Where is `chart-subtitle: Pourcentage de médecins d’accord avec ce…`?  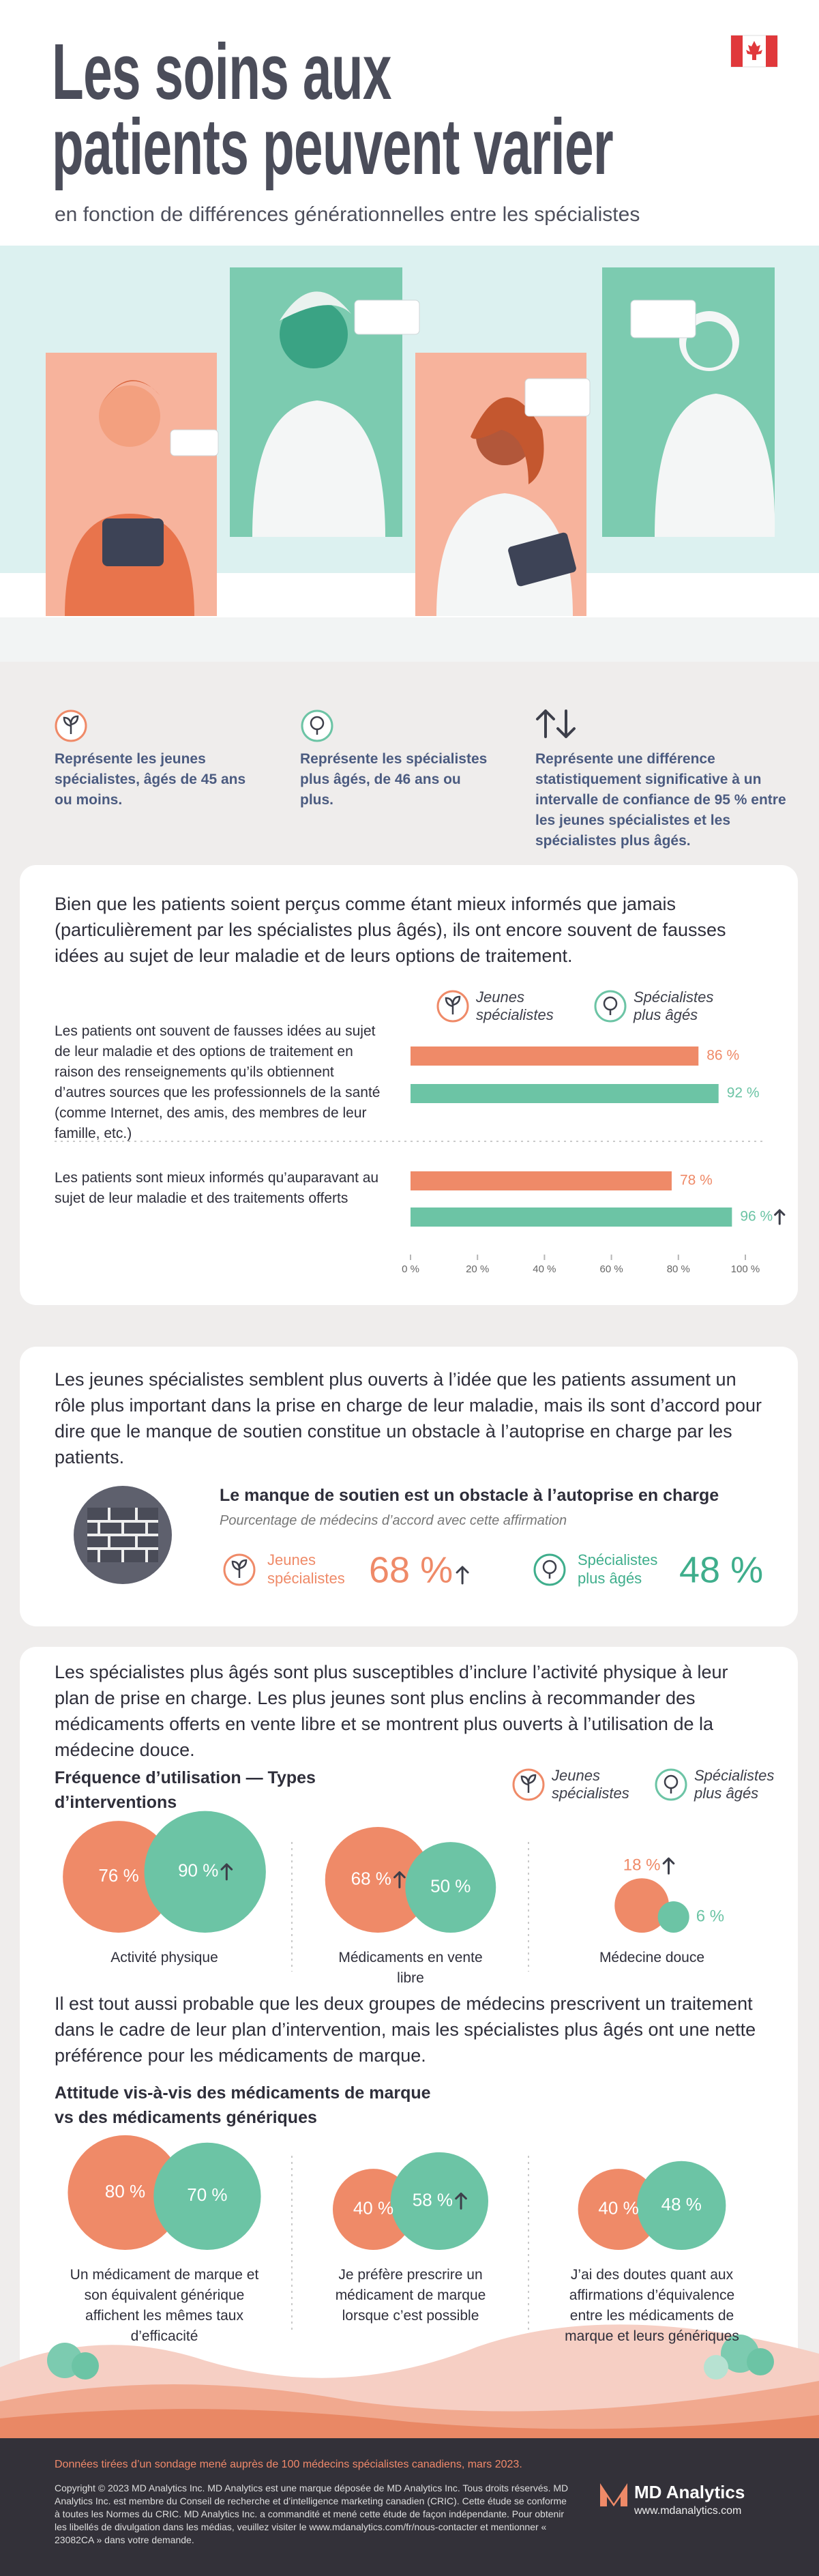
chart-subtitle: Pourcentage de médecins d’accord avec ce… is located at coordinates (393, 1520).